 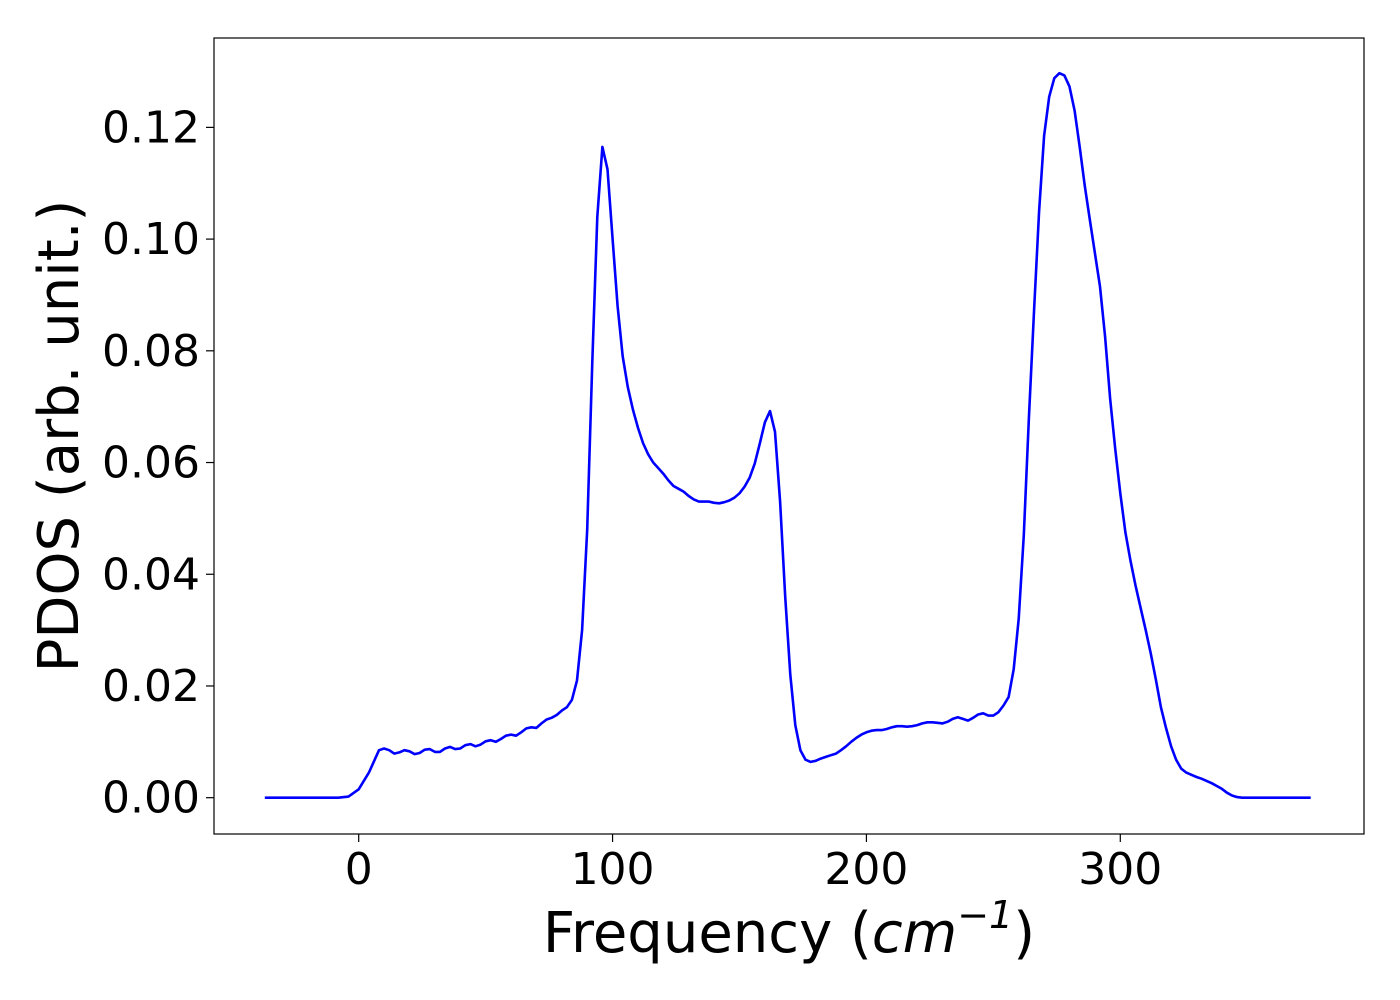 I want to click on y-axis-label: PDOS (arb. unit.), so click(x=59, y=436).